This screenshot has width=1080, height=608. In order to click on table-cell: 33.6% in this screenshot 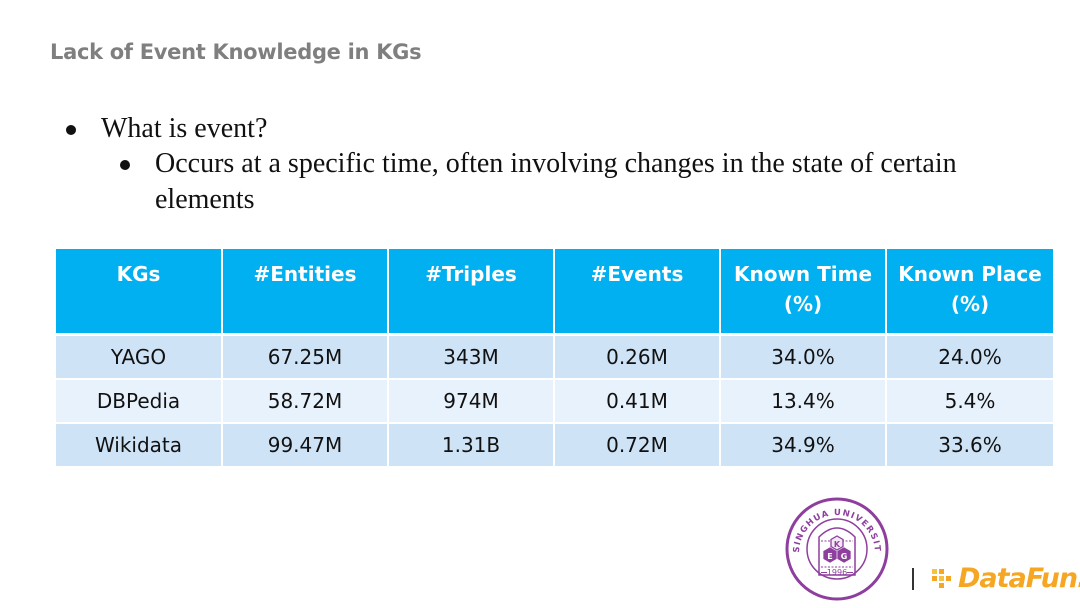, I will do `click(969, 445)`.